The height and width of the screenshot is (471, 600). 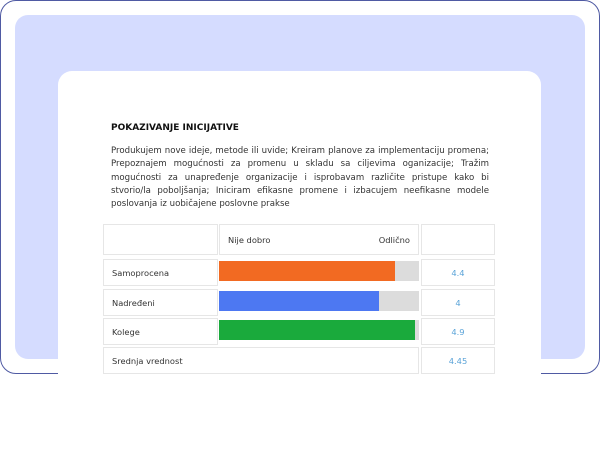 What do you see at coordinates (458, 272) in the screenshot?
I see `row-value: 4.4` at bounding box center [458, 272].